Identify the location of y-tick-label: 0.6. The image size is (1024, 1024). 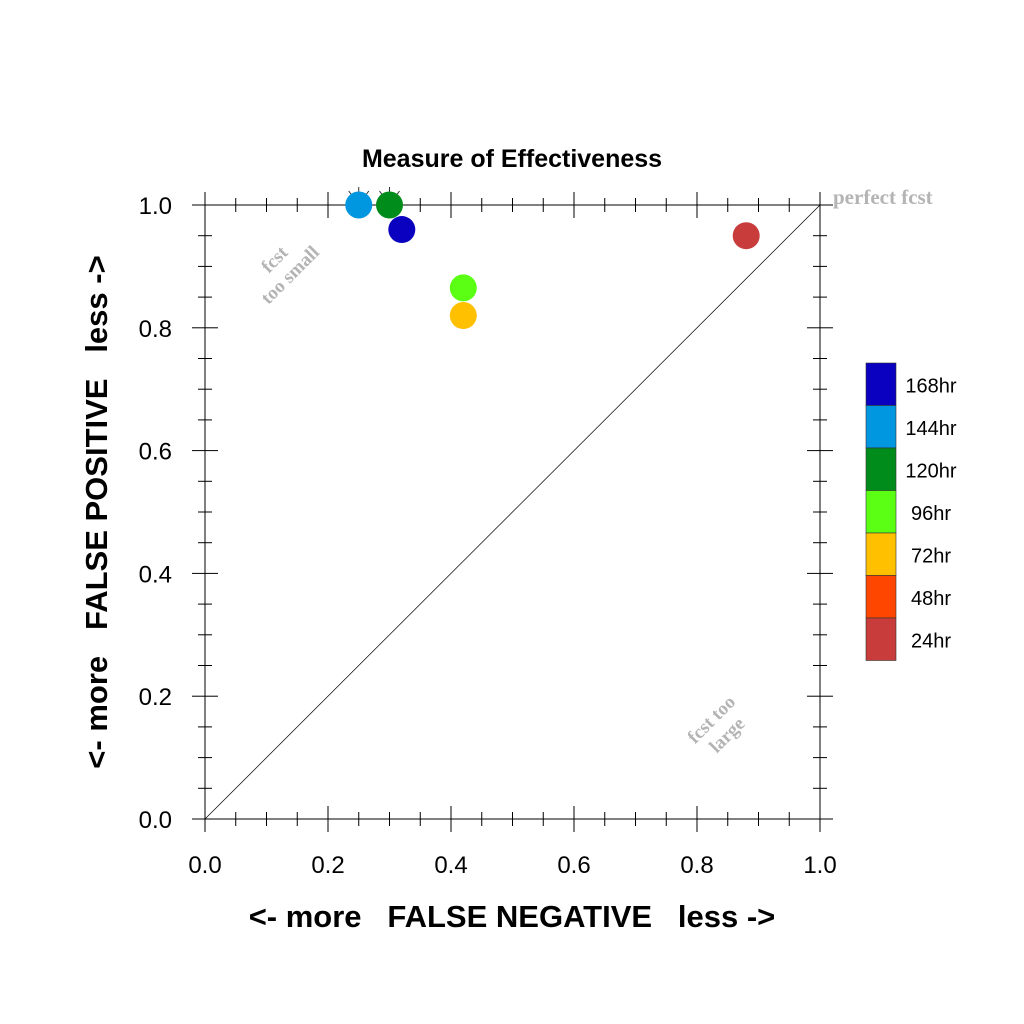
(155, 452).